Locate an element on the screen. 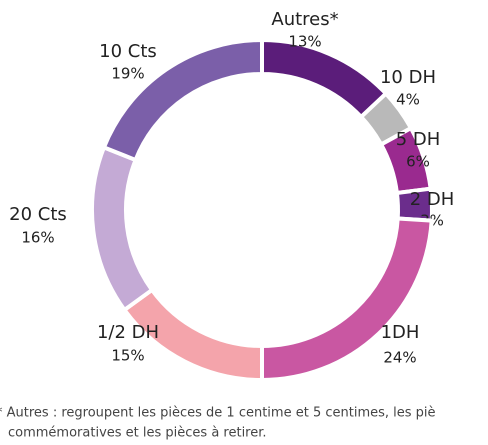  value-label: 24% is located at coordinates (399, 358).